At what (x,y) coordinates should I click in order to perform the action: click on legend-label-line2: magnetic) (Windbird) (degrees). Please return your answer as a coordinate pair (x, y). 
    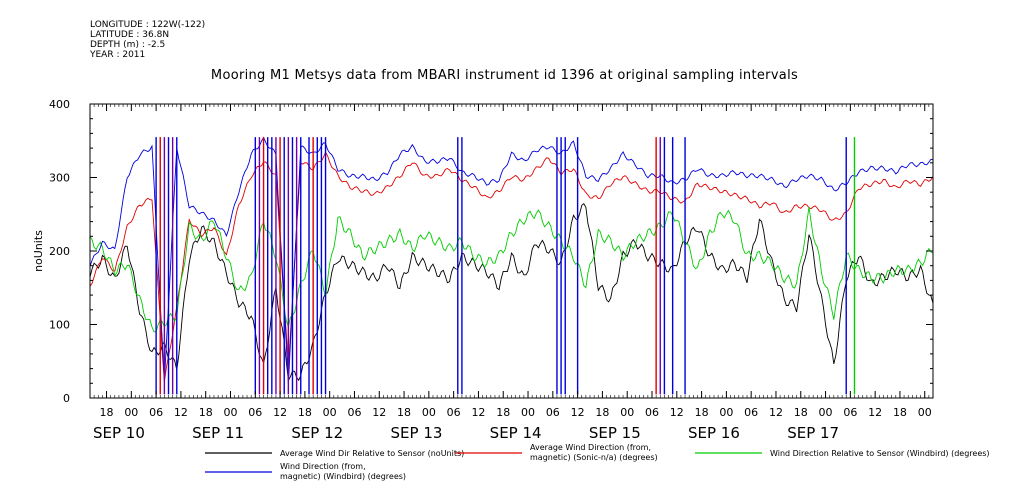
    Looking at the image, I should click on (343, 476).